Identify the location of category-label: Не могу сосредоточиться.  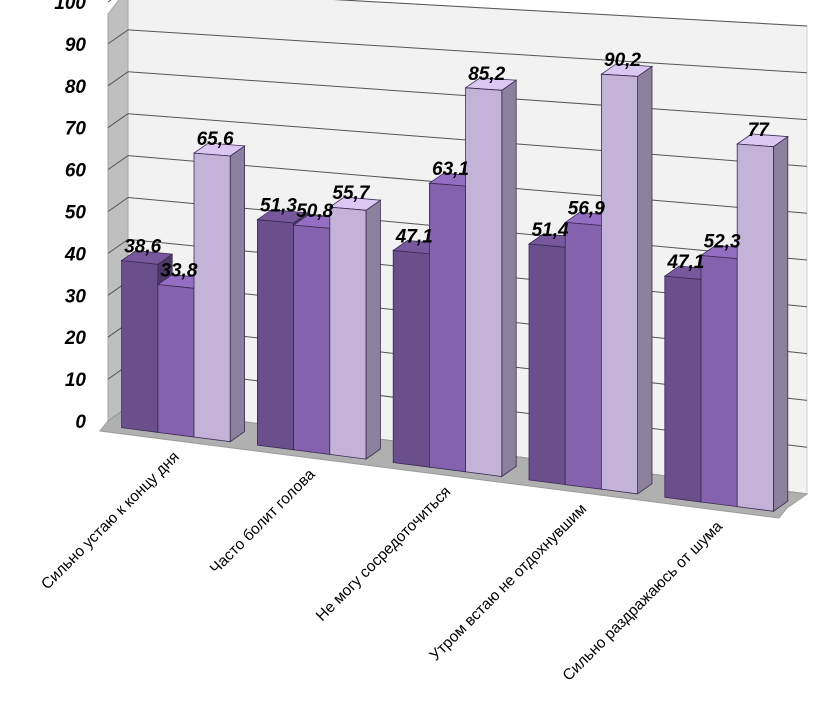
(383, 553).